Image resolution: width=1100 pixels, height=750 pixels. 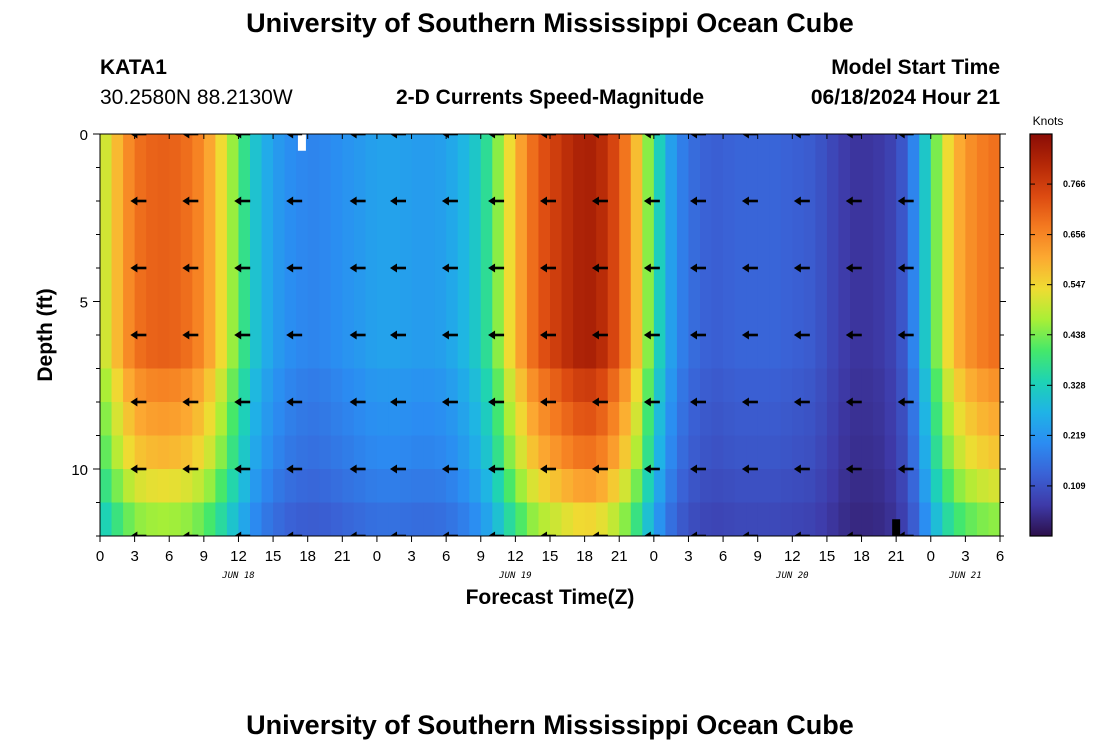 I want to click on x-tick-label: 12, so click(x=515, y=556).